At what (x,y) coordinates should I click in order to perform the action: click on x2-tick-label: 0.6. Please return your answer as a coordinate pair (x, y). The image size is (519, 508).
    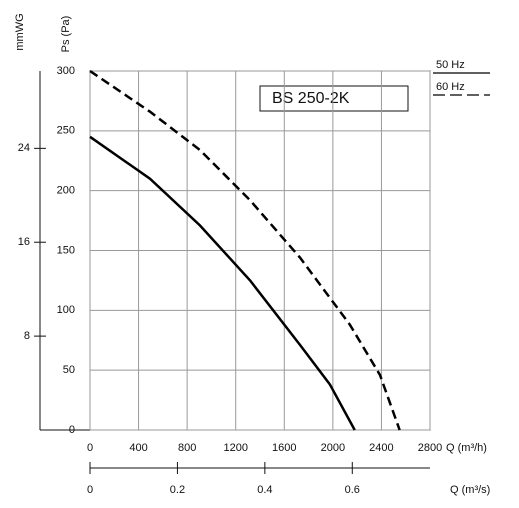
    Looking at the image, I should click on (352, 490).